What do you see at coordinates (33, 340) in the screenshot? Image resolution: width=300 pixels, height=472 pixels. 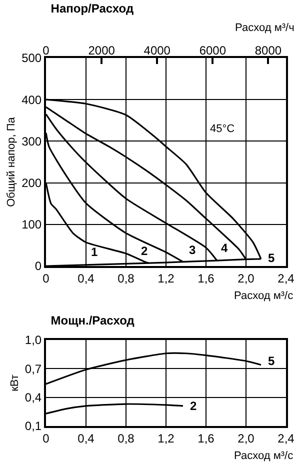 I see `y-tick-label: 1,0` at bounding box center [33, 340].